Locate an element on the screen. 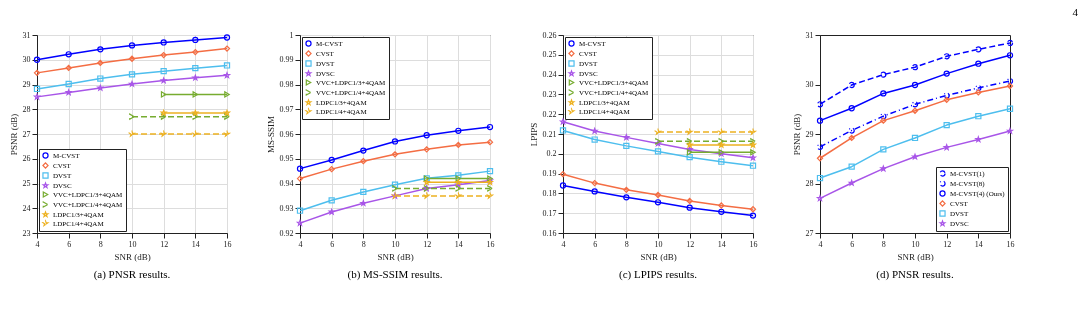  y-tick-label: 25 is located at coordinates (26, 183).